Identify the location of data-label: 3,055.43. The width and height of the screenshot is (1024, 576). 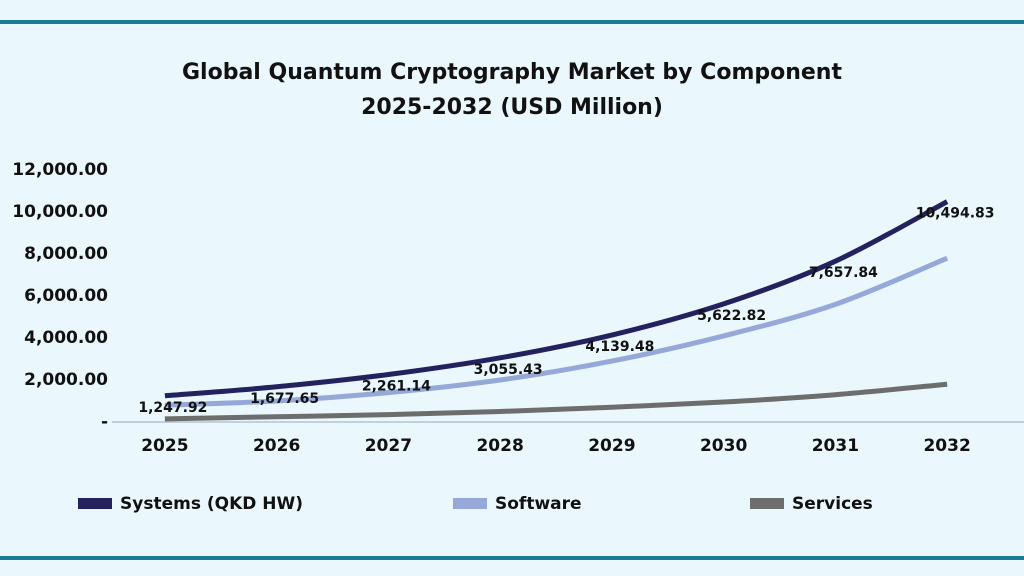
(508, 370).